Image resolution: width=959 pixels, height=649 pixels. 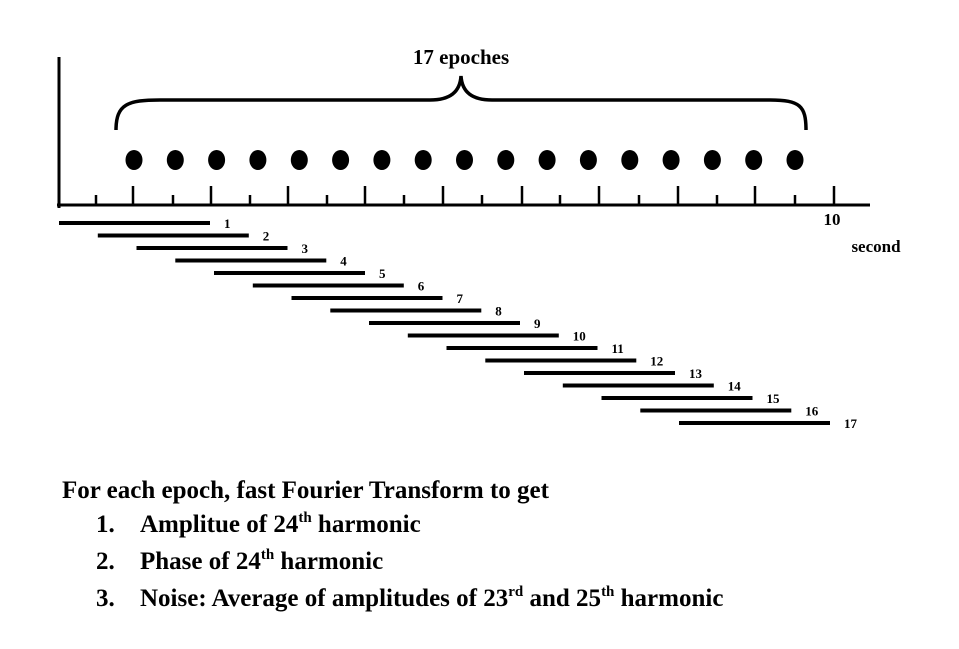 What do you see at coordinates (537, 323) in the screenshot?
I see `epoch-bar-label: 9` at bounding box center [537, 323].